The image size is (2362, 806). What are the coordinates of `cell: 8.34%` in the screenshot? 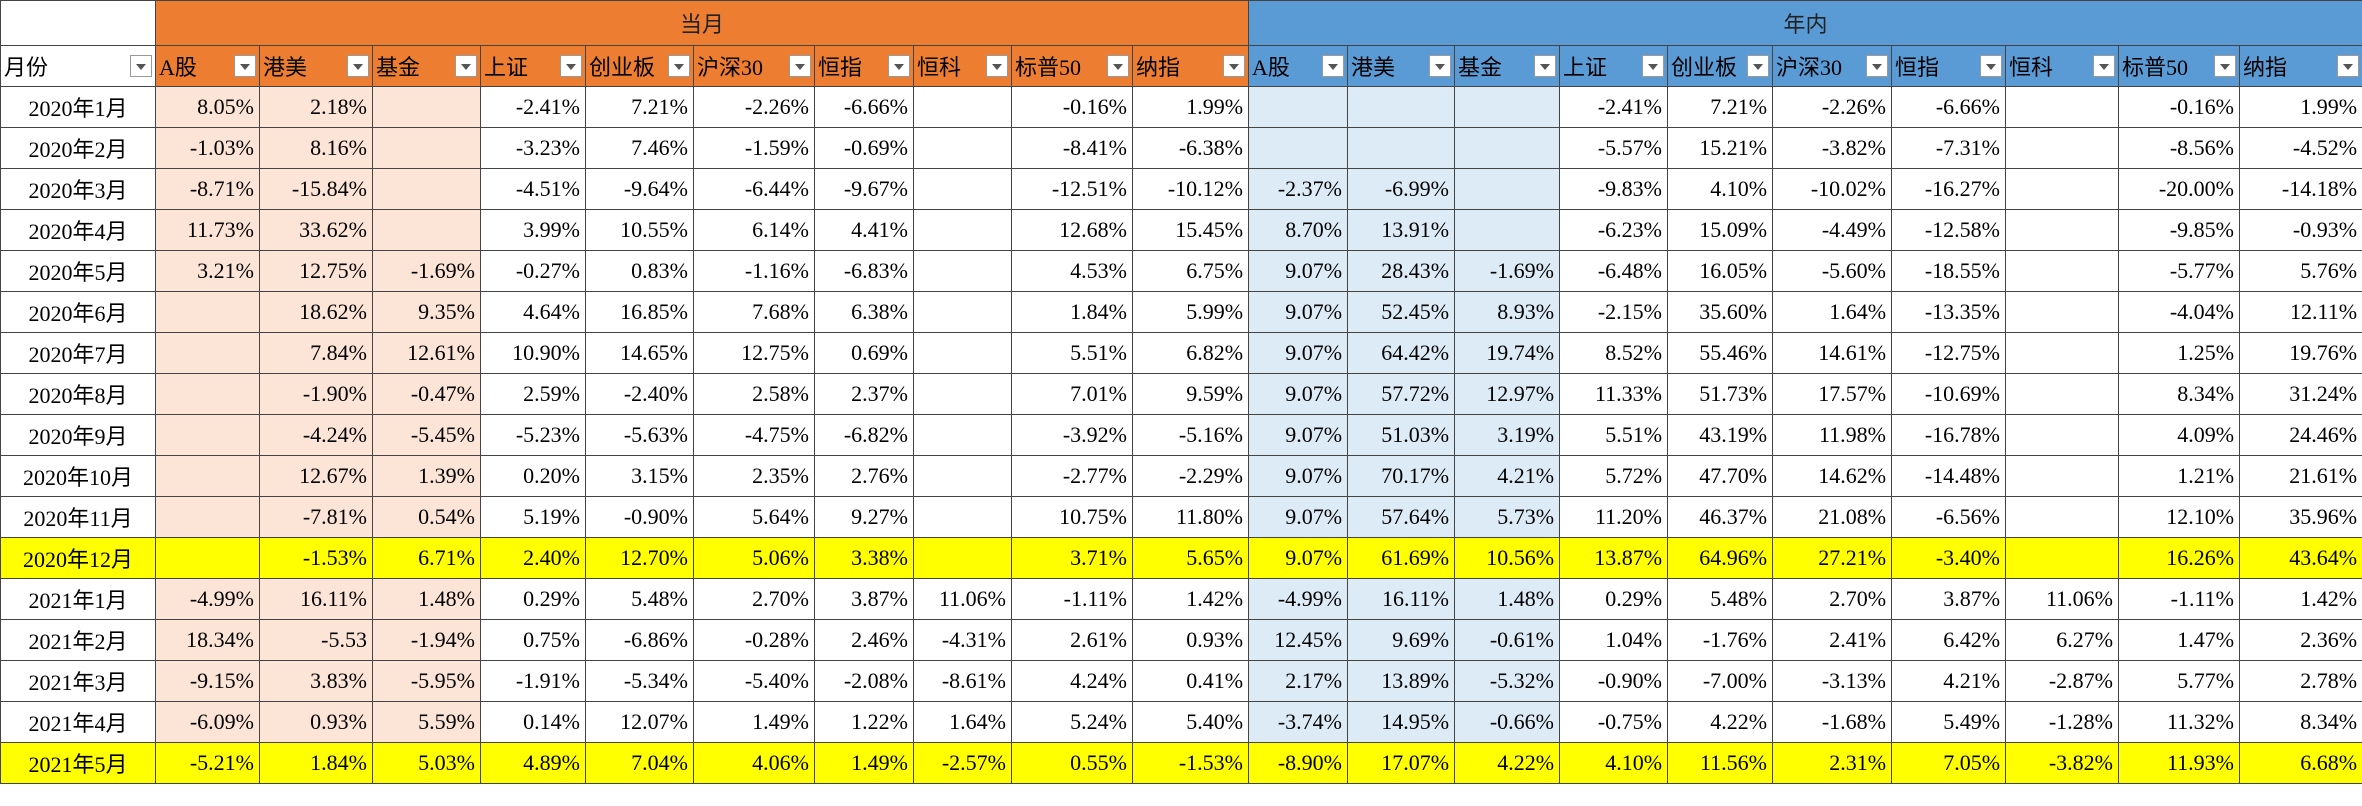 It's located at (2179, 394).